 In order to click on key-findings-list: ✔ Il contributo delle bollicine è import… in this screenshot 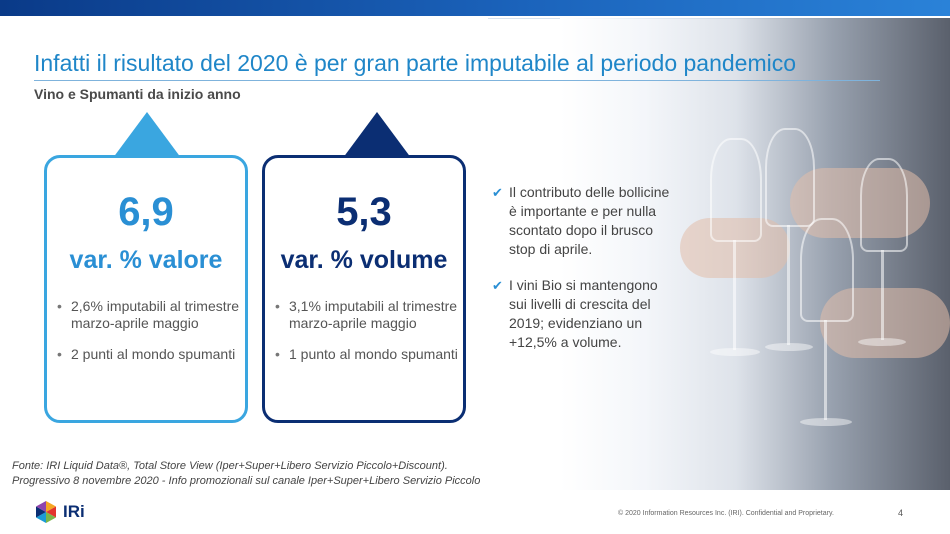, I will do `click(581, 276)`.